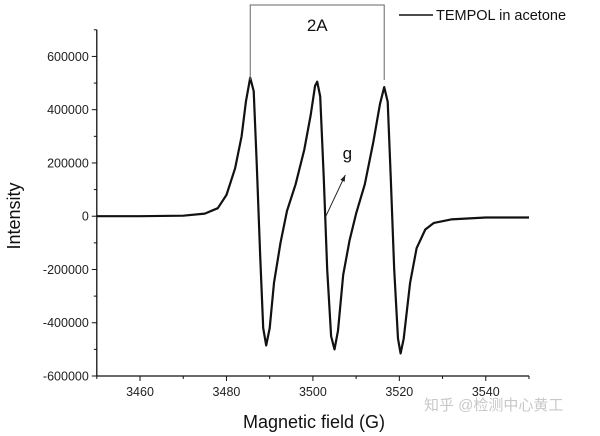 This screenshot has height=436, width=600. Describe the element at coordinates (227, 392) in the screenshot. I see `x-tick-label: 3480` at that location.